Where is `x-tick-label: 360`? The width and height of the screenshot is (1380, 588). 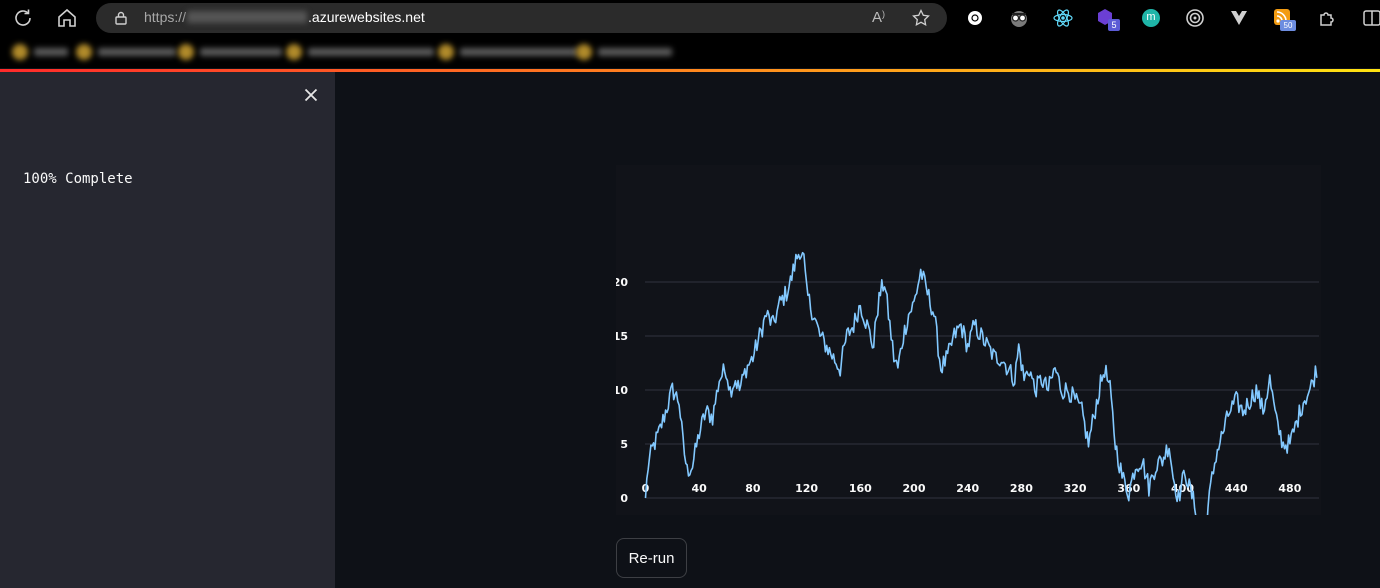 x-tick-label: 360 is located at coordinates (1128, 488).